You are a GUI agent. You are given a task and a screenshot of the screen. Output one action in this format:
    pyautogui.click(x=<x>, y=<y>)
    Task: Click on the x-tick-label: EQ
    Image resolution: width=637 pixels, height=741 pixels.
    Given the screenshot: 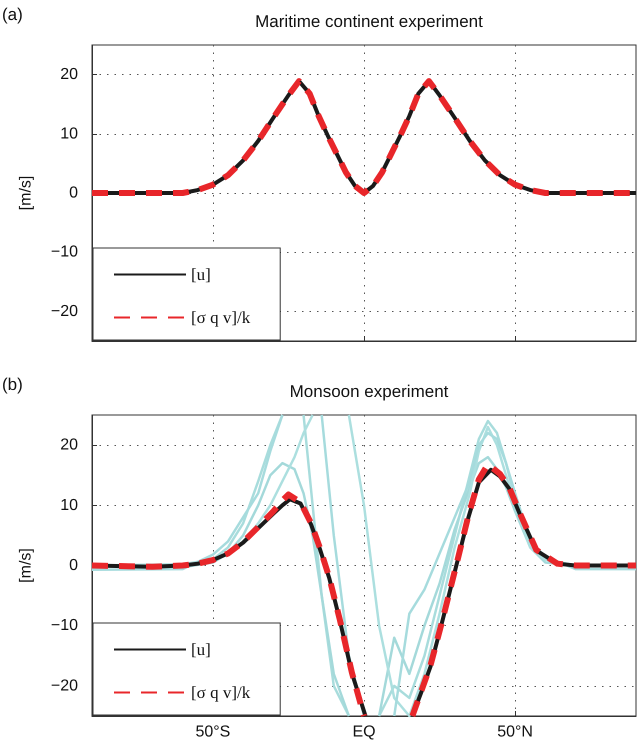 What is the action you would take?
    pyautogui.click(x=364, y=732)
    